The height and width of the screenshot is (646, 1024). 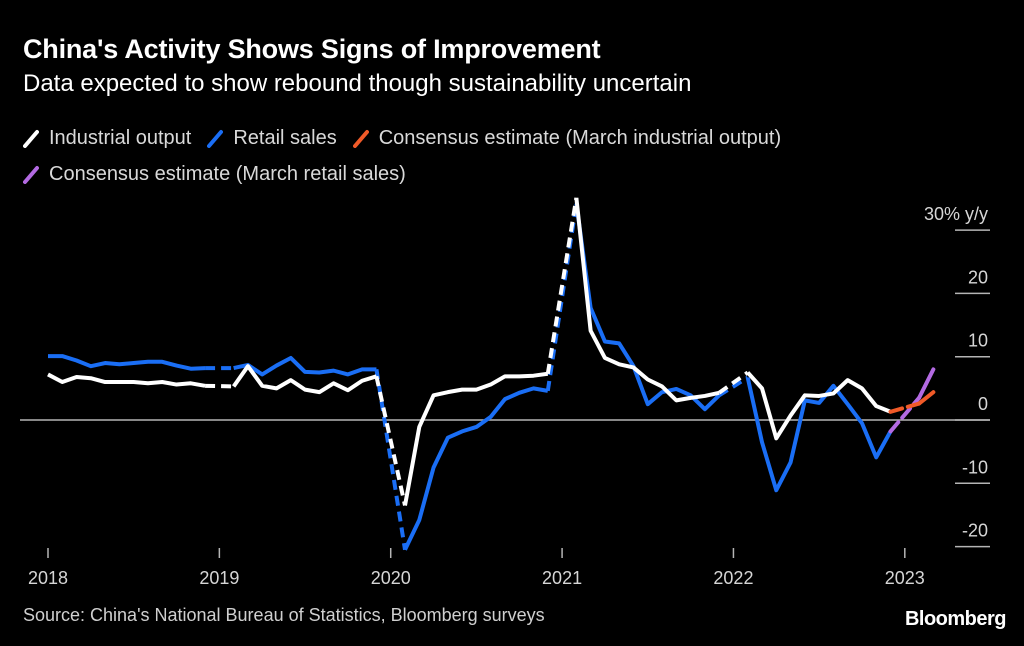 I want to click on legend-item-retail-sales: Retail sales, so click(x=272, y=138).